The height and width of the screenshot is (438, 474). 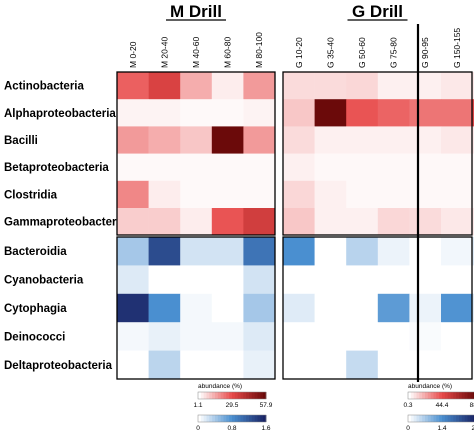 What do you see at coordinates (196, 52) in the screenshot?
I see `column-label-m-40-60: M 40-60` at bounding box center [196, 52].